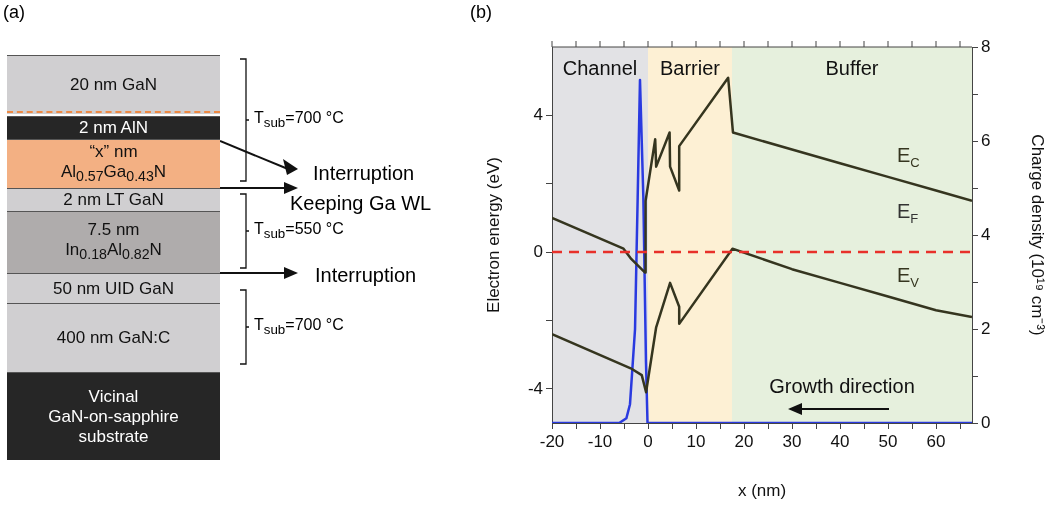 This screenshot has width=1051, height=506. I want to click on x-tick-label: 30, so click(792, 441).